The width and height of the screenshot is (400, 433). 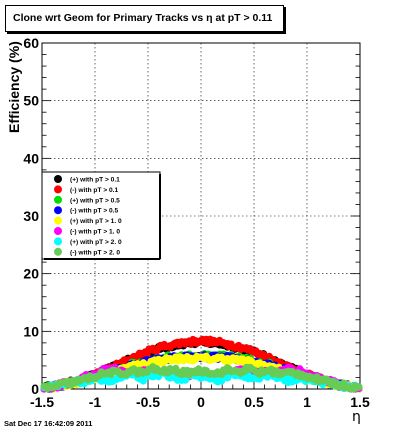 What do you see at coordinates (31, 216) in the screenshot?
I see `y-tick-label: 30` at bounding box center [31, 216].